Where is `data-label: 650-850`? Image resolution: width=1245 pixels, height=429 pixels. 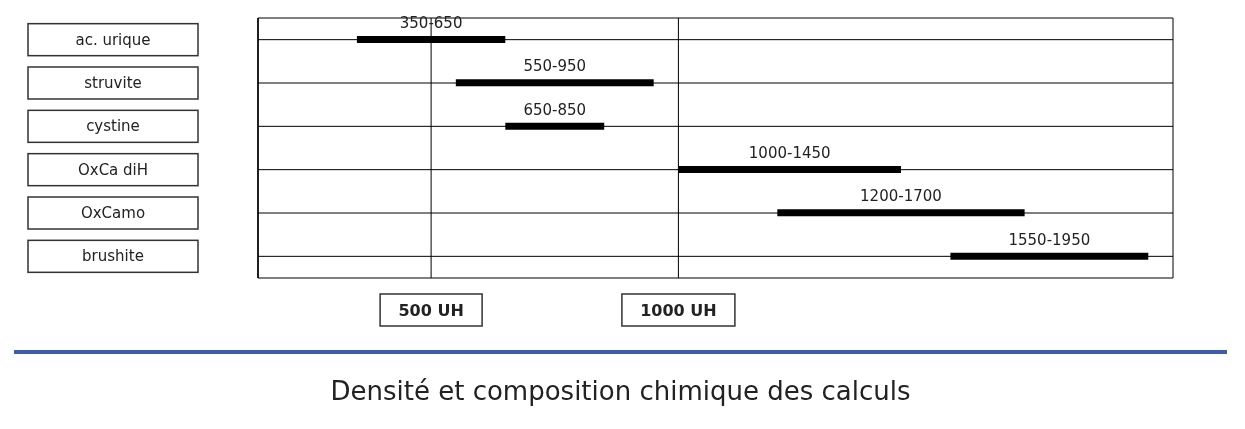 data-label: 650-850 is located at coordinates (555, 109).